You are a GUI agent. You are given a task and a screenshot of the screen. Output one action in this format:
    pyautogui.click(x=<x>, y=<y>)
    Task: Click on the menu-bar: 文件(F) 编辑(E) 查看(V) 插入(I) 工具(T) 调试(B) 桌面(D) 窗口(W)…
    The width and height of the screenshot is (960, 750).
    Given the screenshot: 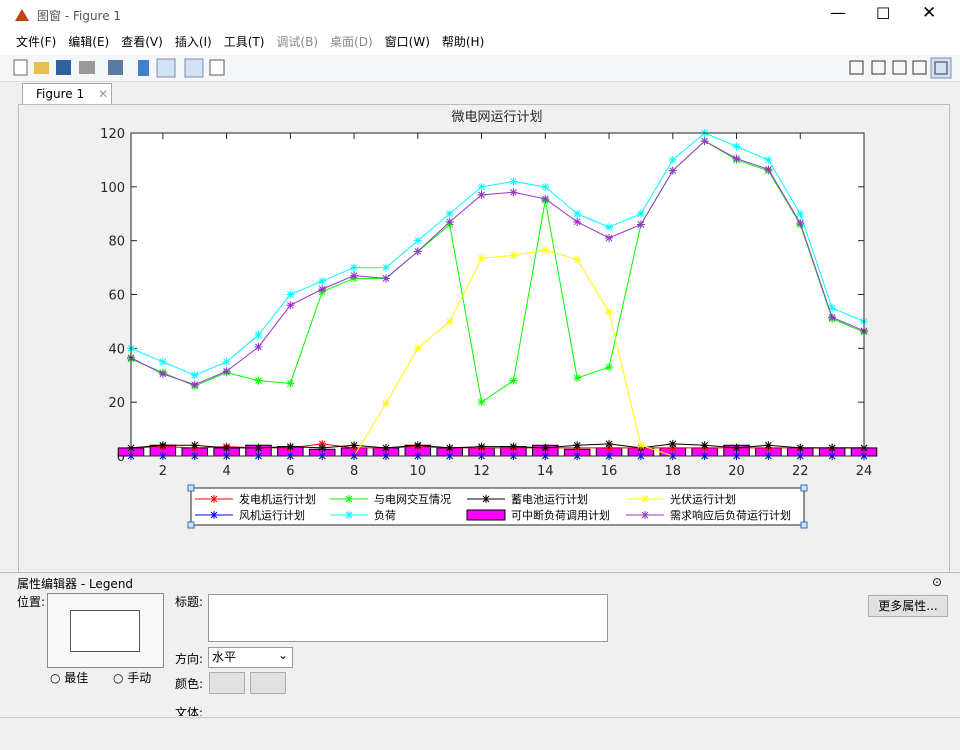 What is the action you would take?
    pyautogui.click(x=480, y=42)
    